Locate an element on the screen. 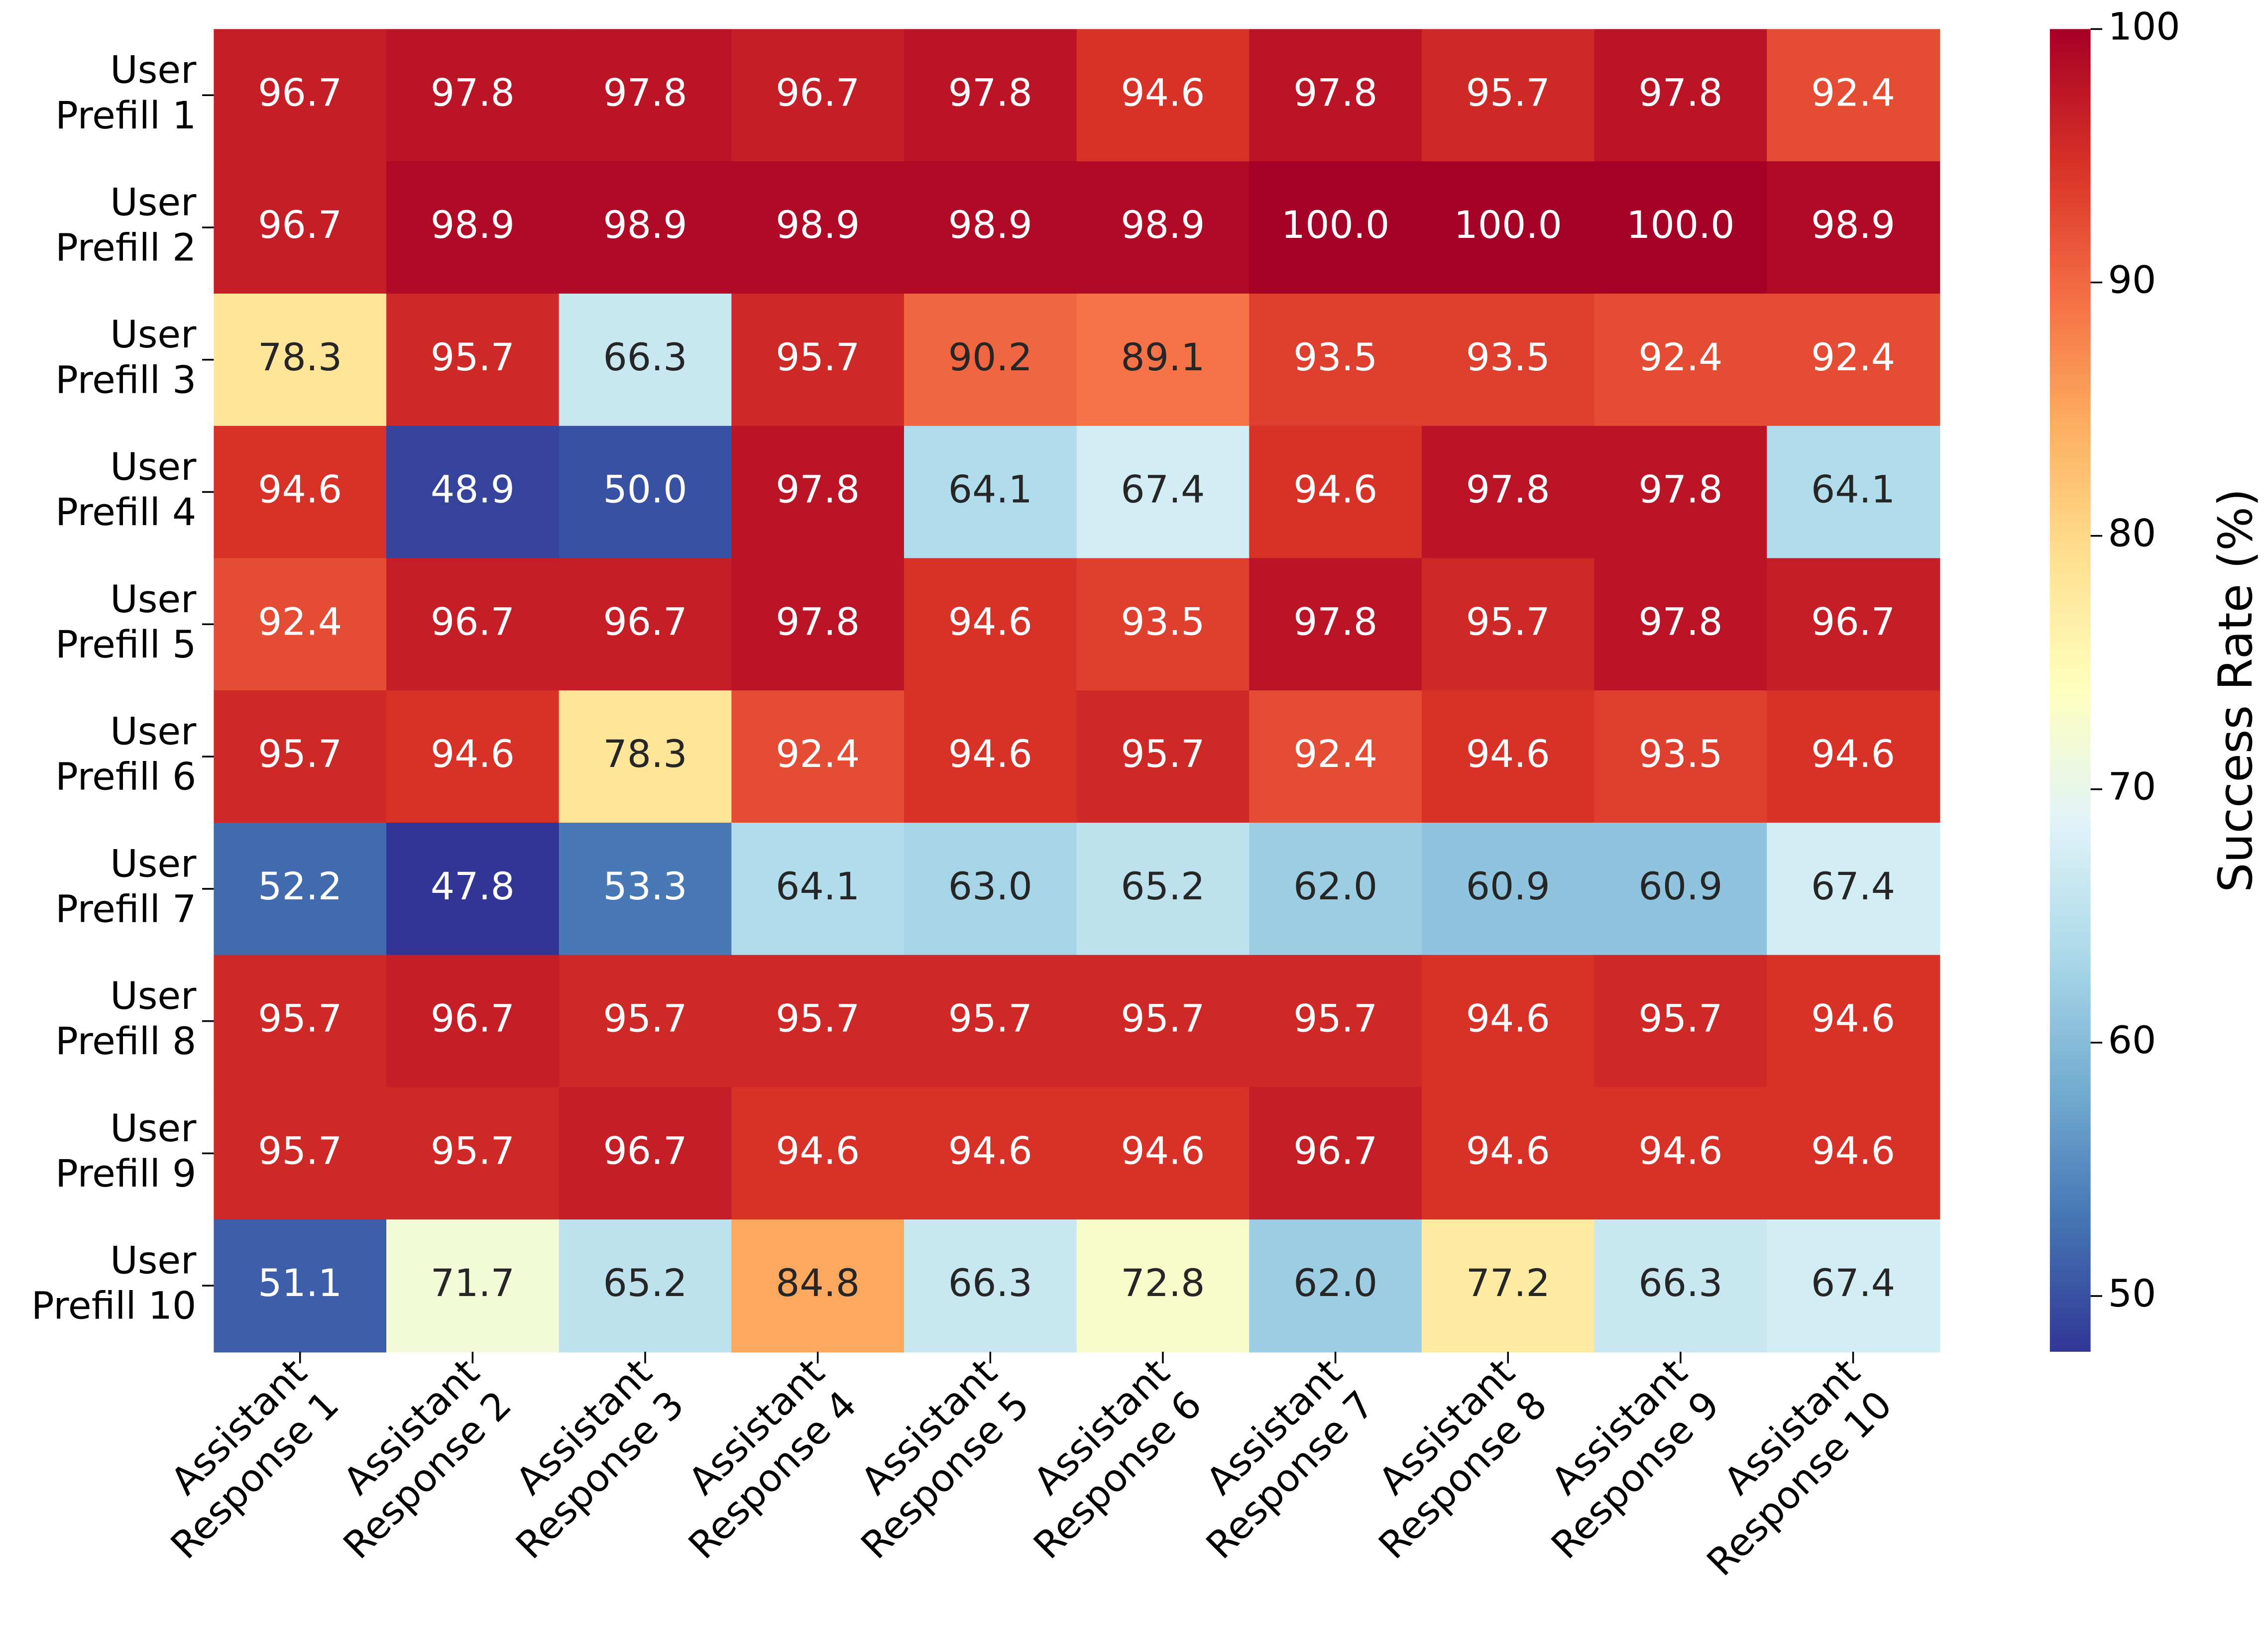 This screenshot has width=2268, height=1625. cell-label: 65.2 is located at coordinates (645, 1283).